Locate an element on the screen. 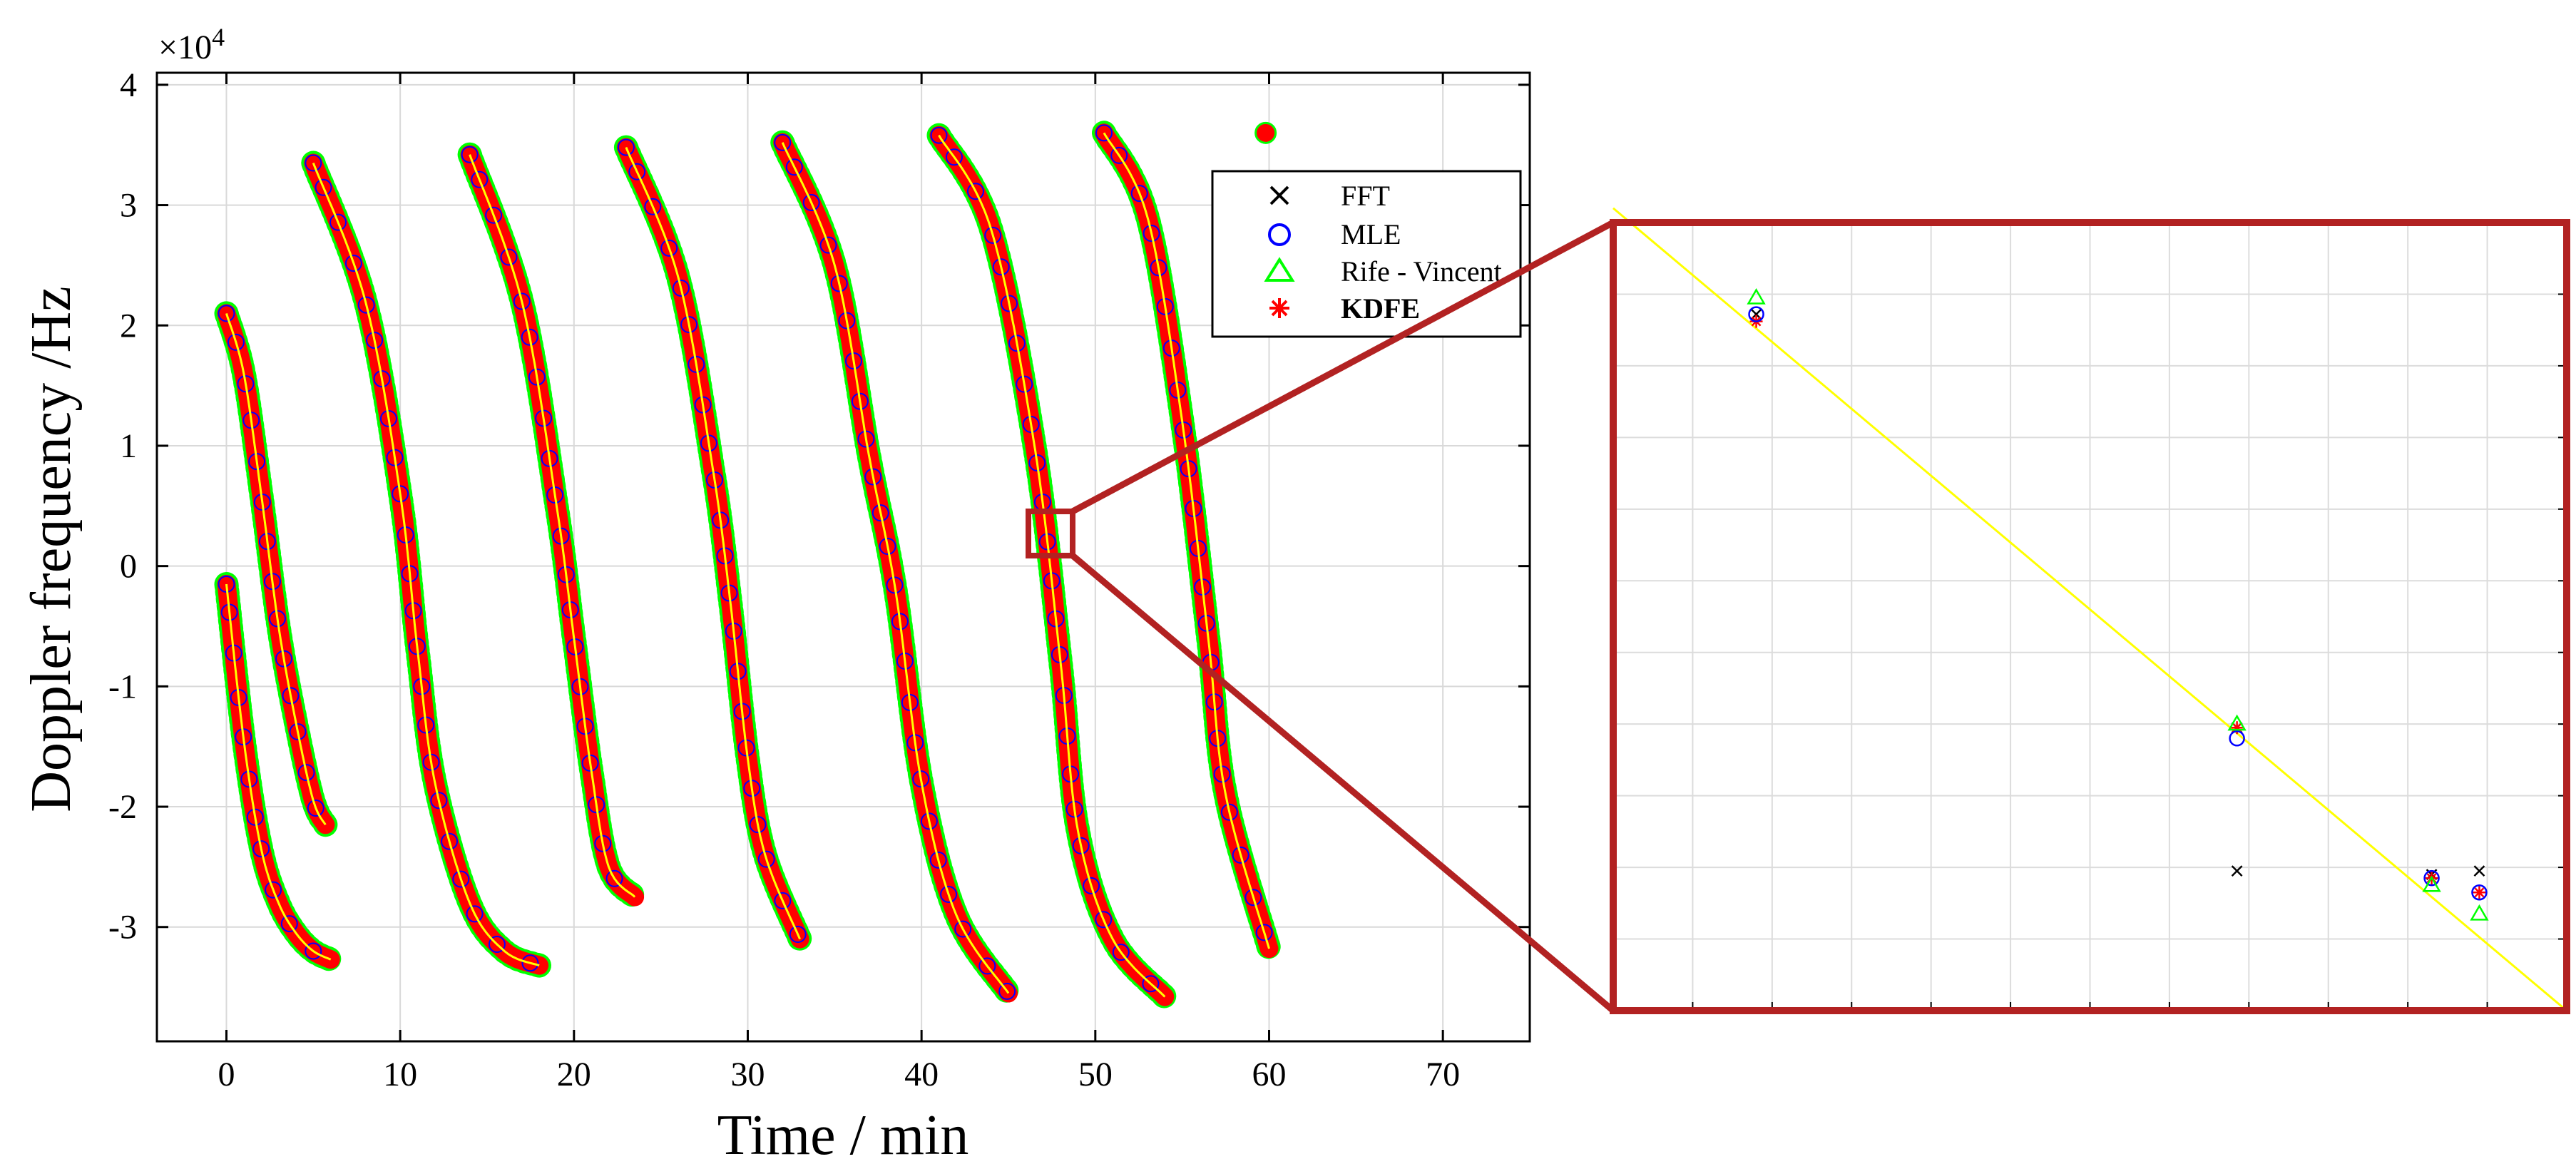 The width and height of the screenshot is (2576, 1169). x-tick-label: 40 is located at coordinates (922, 1074).